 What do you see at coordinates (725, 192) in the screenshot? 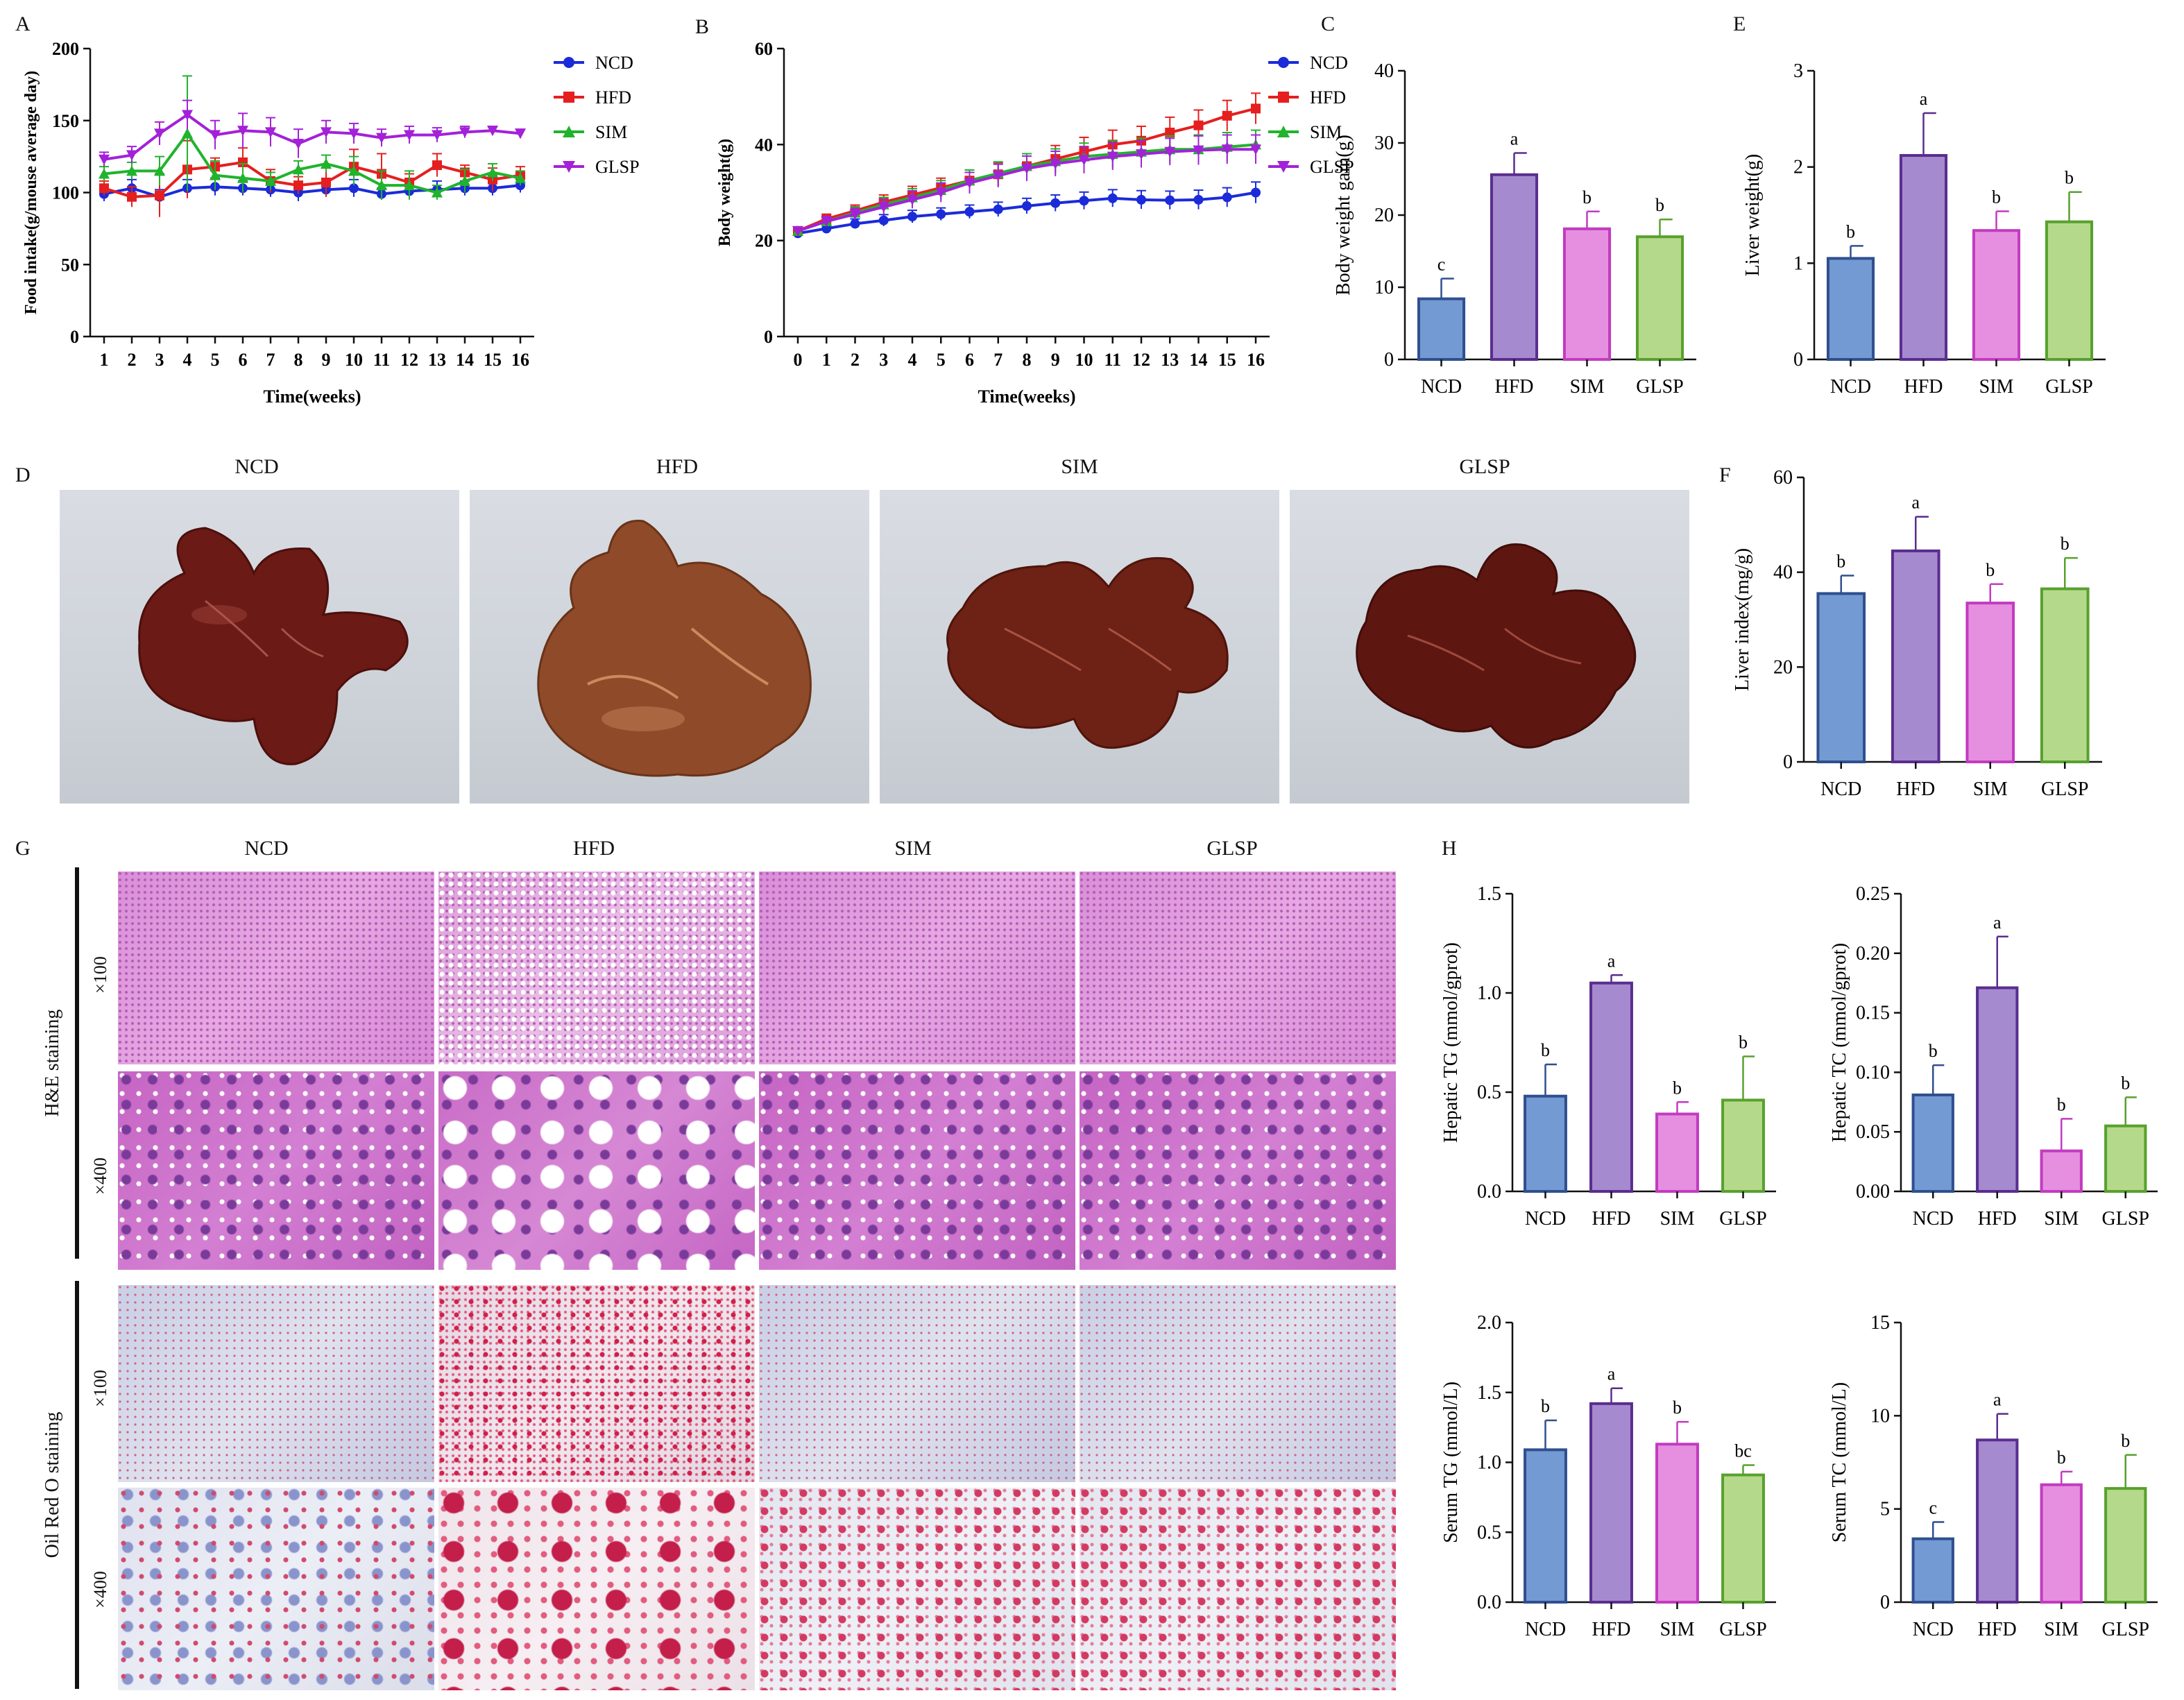
I see `y-axis-label: Body weight(g)` at bounding box center [725, 192].